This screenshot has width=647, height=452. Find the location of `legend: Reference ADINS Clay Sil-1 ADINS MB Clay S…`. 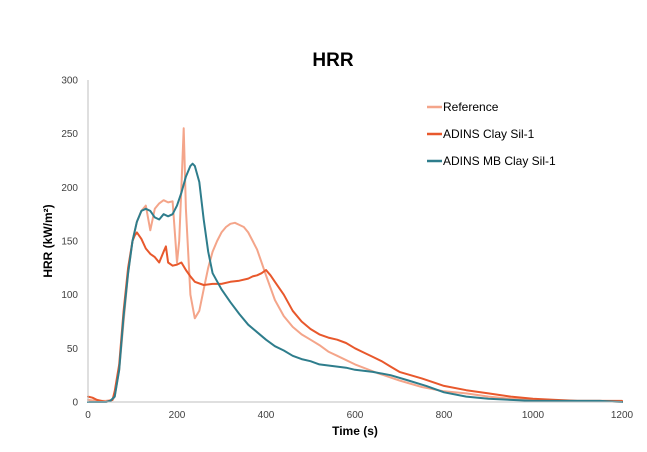

legend: Reference ADINS Clay Sil-1 ADINS MB Clay S… is located at coordinates (491, 134).